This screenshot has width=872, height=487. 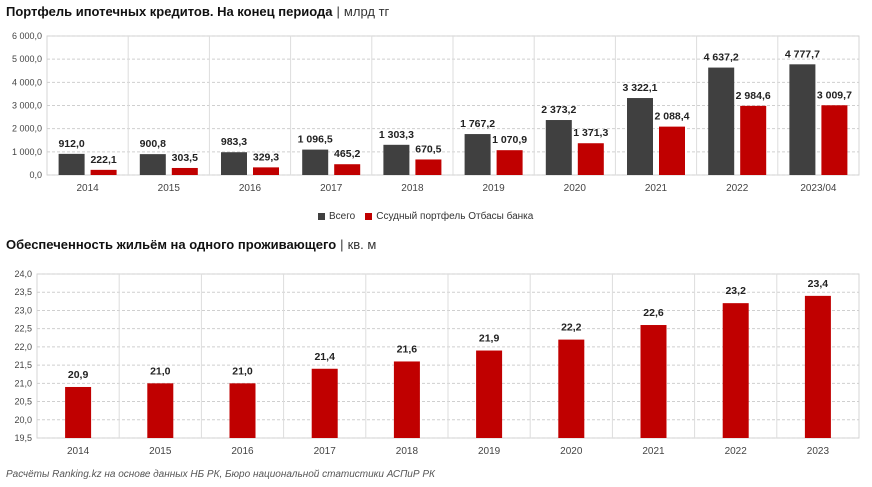 I want to click on y-tick-label: 3 000,0, so click(x=27, y=106).